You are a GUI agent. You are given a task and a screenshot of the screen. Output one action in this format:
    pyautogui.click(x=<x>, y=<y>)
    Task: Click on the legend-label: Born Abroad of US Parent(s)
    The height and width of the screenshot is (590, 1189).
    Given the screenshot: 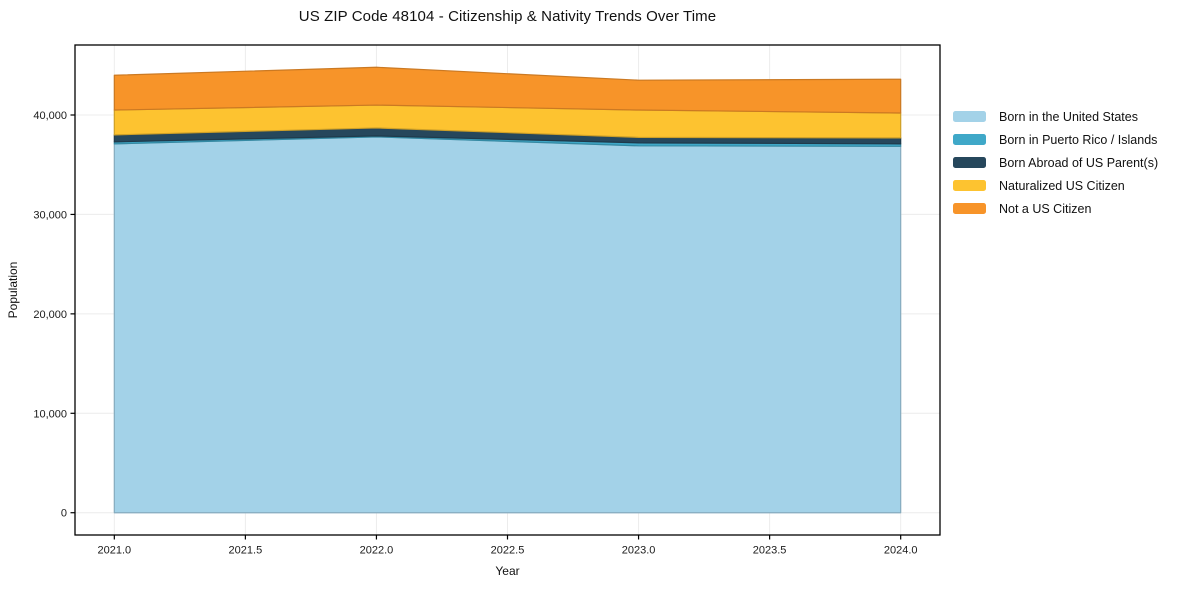 What is the action you would take?
    pyautogui.click(x=1079, y=162)
    